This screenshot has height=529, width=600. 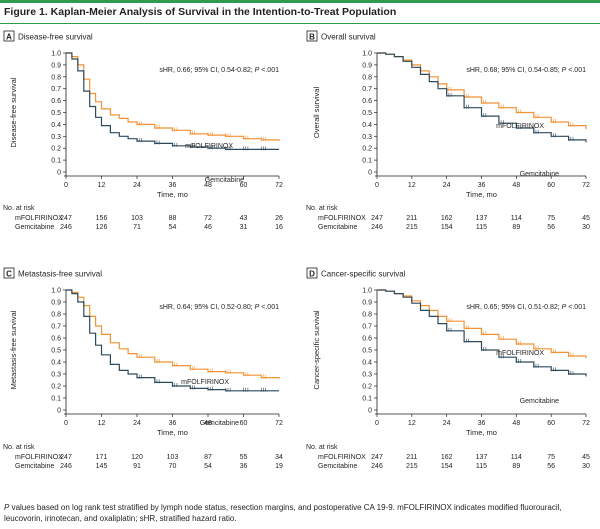 What do you see at coordinates (447, 466) in the screenshot?
I see `risk-value: 154` at bounding box center [447, 466].